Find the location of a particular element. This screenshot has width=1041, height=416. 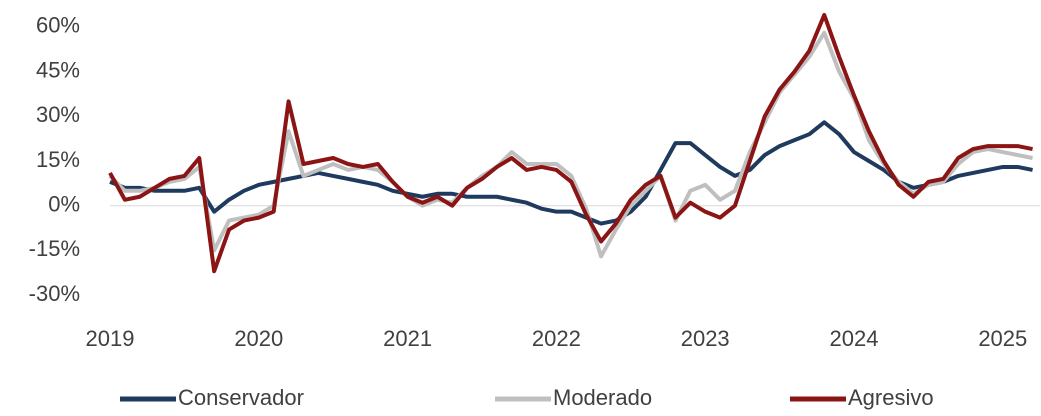

y-tick-label: -30% is located at coordinates (54, 293).